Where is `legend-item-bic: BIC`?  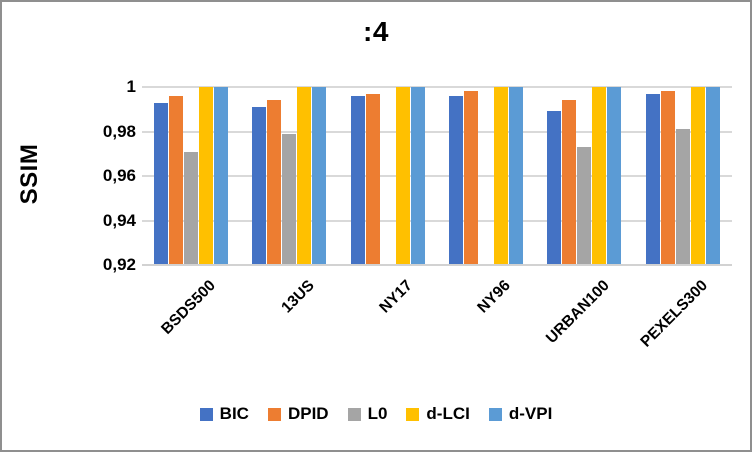 legend-item-bic: BIC is located at coordinates (224, 414).